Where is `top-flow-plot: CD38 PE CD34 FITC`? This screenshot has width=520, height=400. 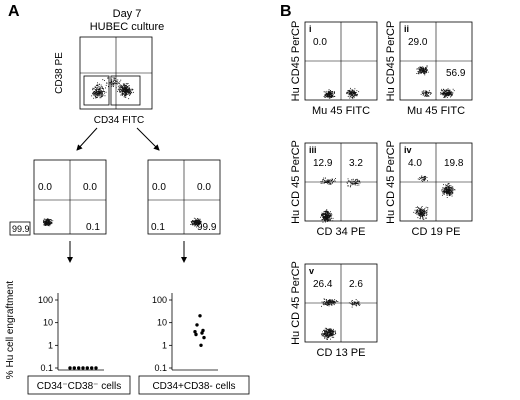 top-flow-plot: CD38 PE CD34 FITC is located at coordinates (103, 81).